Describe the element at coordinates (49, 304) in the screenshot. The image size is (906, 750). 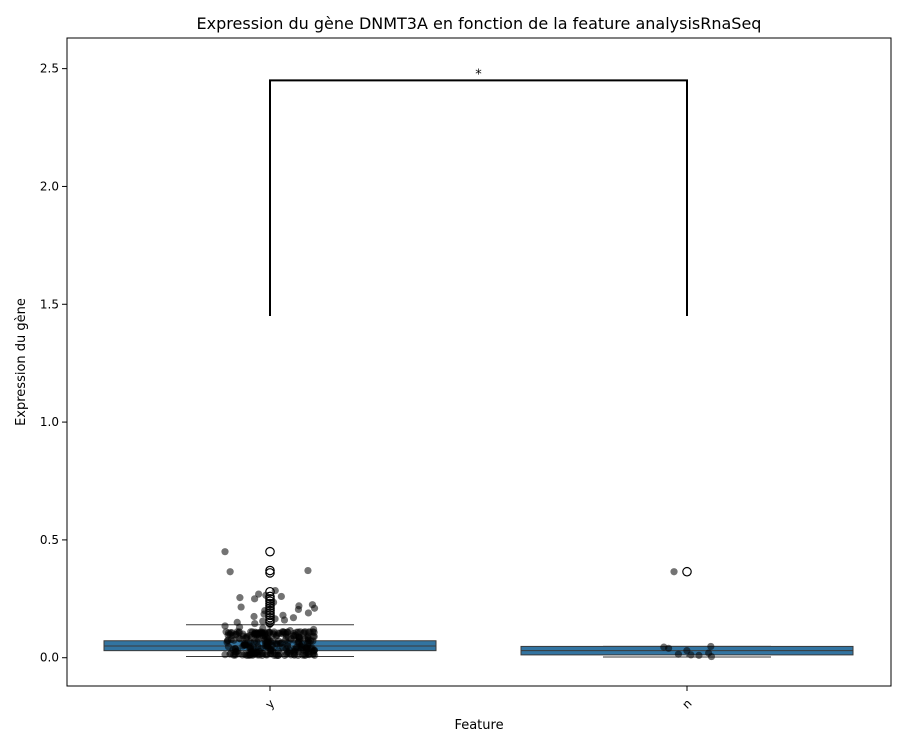
I see `y-tick-label: 1.5` at that location.